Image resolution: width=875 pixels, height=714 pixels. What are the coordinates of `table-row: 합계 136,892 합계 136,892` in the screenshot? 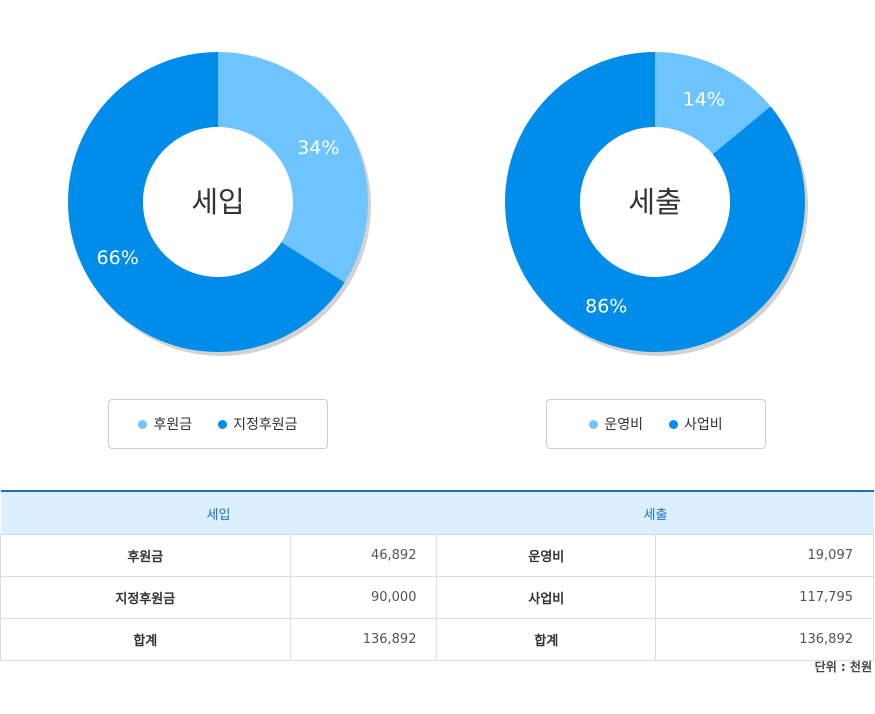 It's located at (437, 639).